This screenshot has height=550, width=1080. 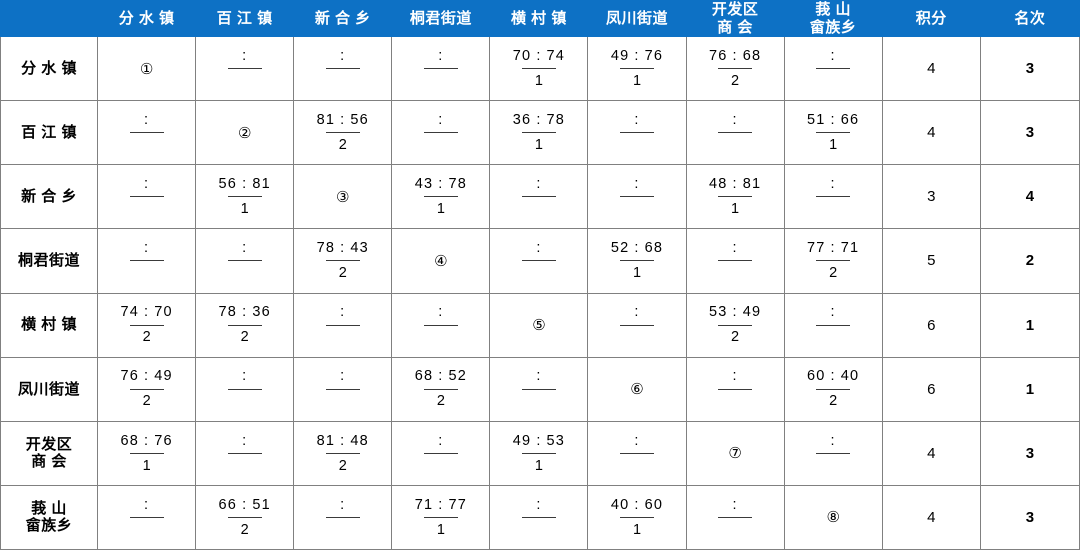 What do you see at coordinates (244, 517) in the screenshot?
I see `score-stack: 66:51 2` at bounding box center [244, 517].